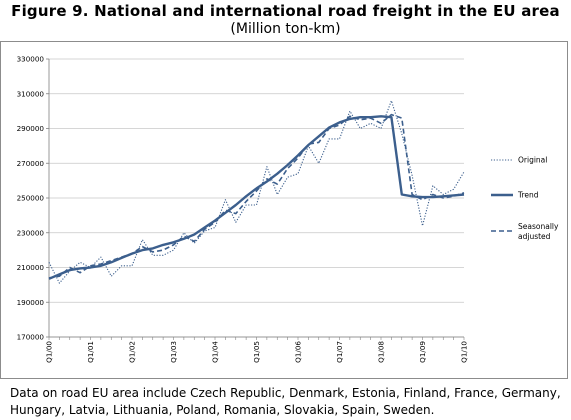 The width and height of the screenshot is (571, 420). Describe the element at coordinates (173, 352) in the screenshot. I see `x-tick-label: Q1/03` at that location.